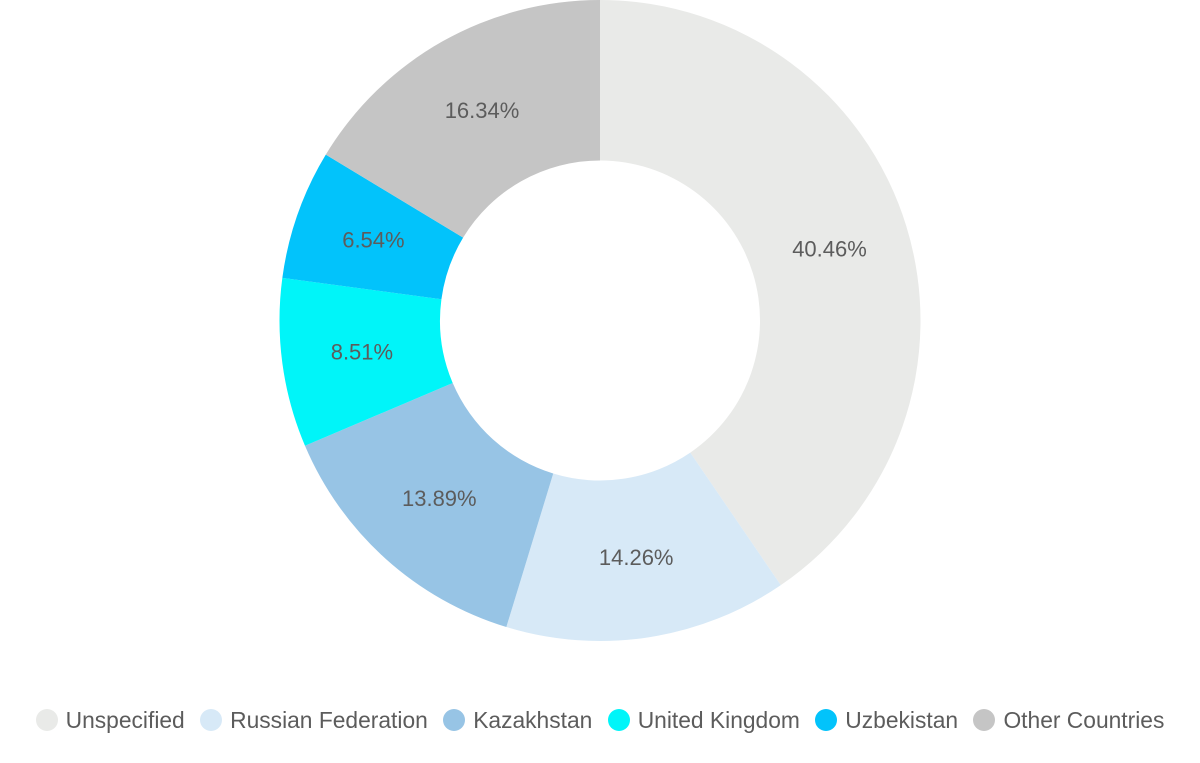 This screenshot has width=1200, height=763. What do you see at coordinates (636, 557) in the screenshot?
I see `svg-text: 14.26%` at bounding box center [636, 557].